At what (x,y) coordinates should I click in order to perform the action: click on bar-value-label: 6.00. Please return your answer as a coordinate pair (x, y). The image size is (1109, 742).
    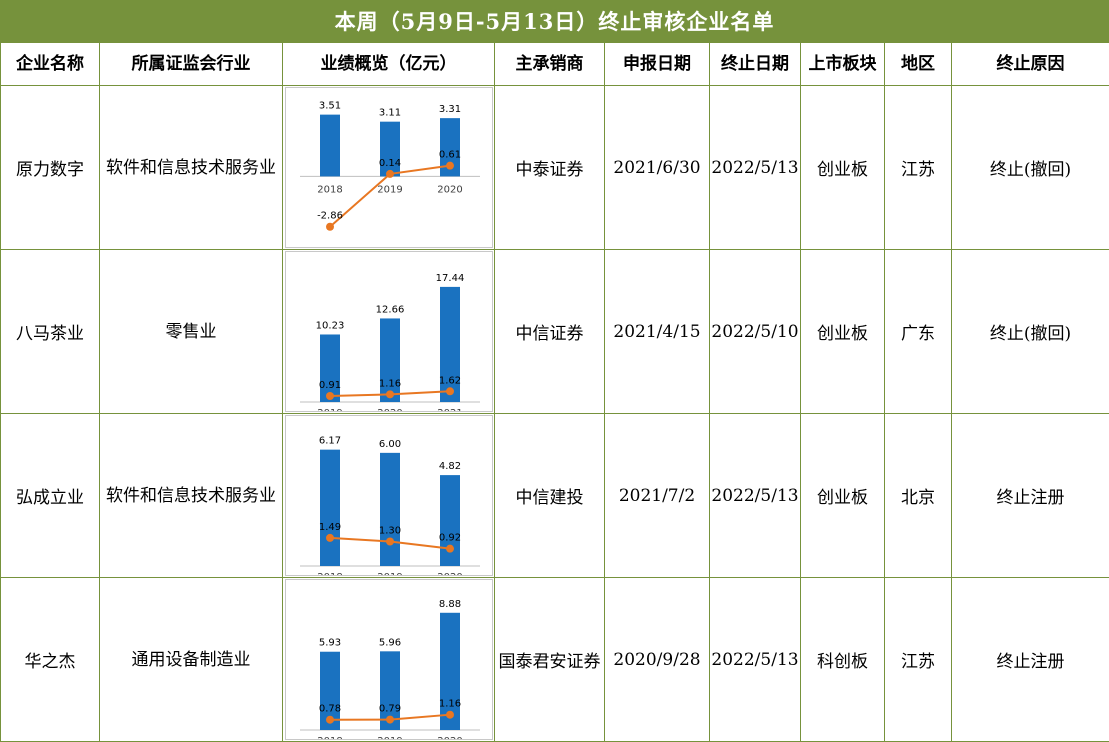
    Looking at the image, I should click on (389, 444).